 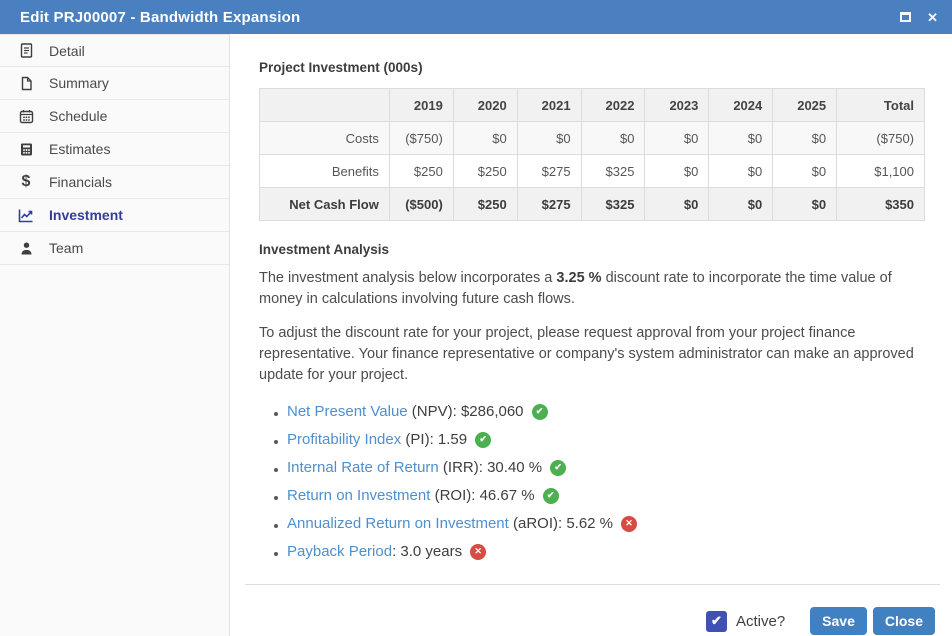 I want to click on metric-pi: Profitability Index (PI): 1.59 ✔, so click(x=599, y=439).